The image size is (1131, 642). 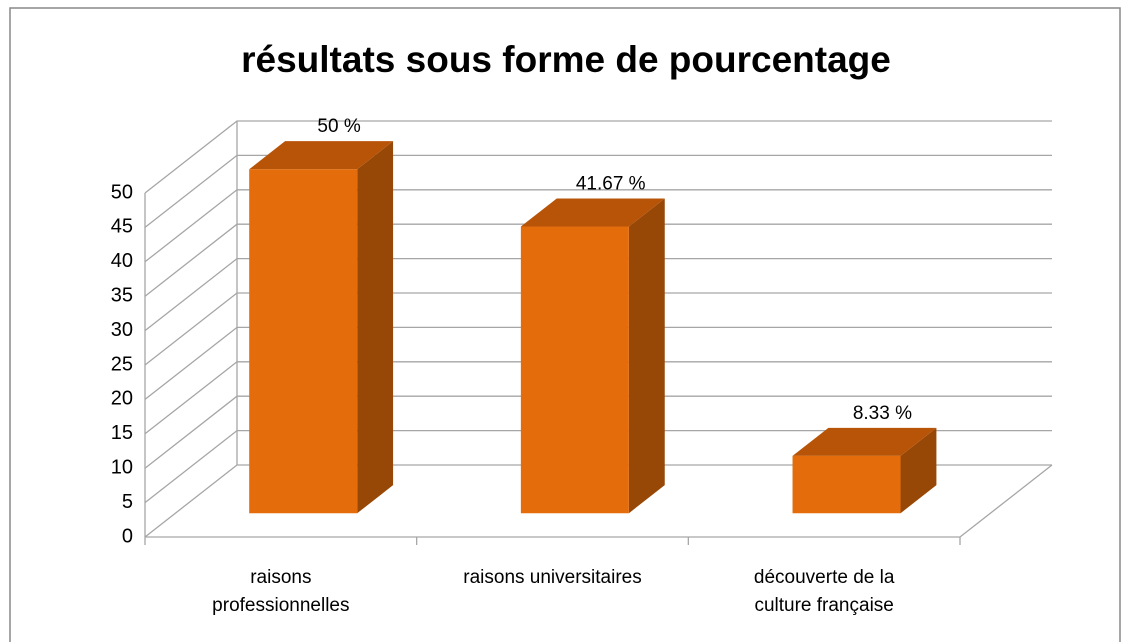 I want to click on y-tick-label: 30, so click(x=122, y=330).